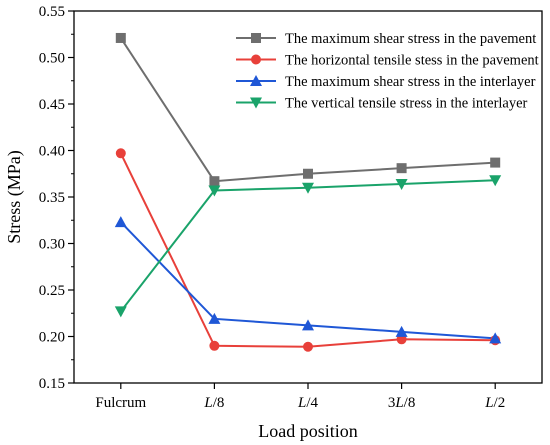 The width and height of the screenshot is (550, 445). I want to click on y-tick-label: 0.15, so click(52, 384).